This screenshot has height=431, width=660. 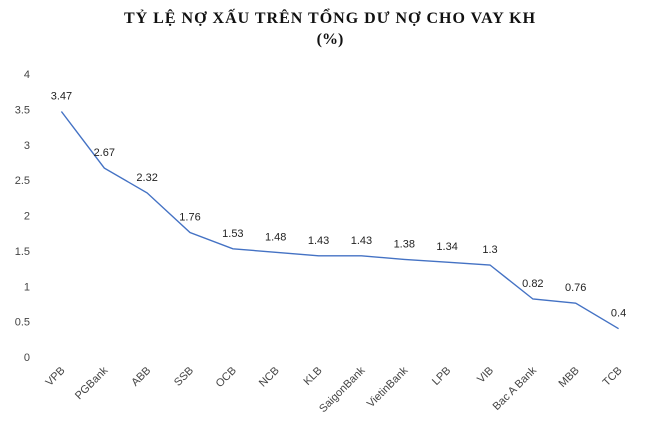 What do you see at coordinates (515, 388) in the screenshot?
I see `x-tick-label: Bac A Bank` at bounding box center [515, 388].